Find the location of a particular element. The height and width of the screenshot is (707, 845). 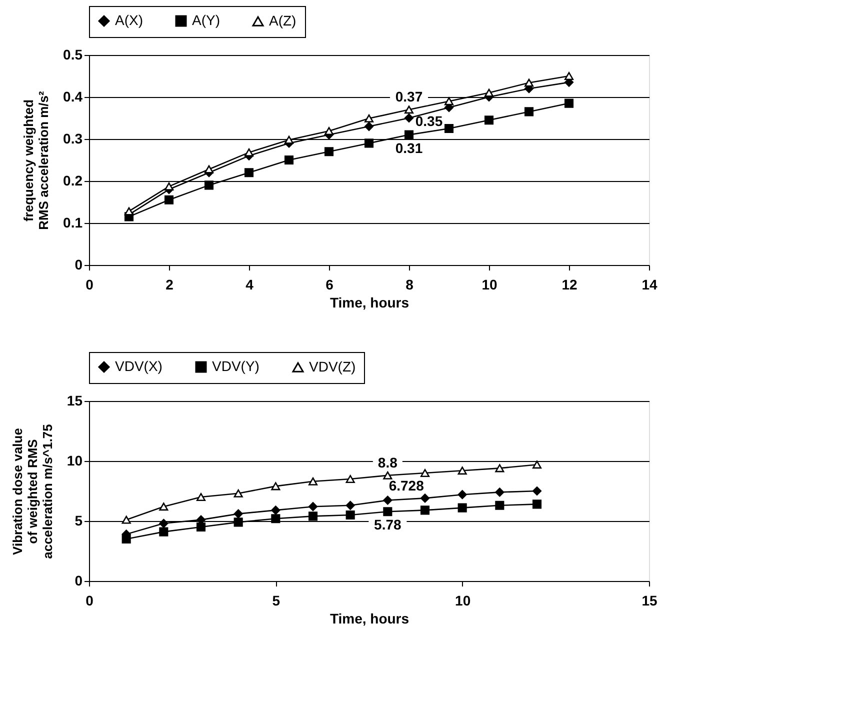

legend-label: A(X) is located at coordinates (129, 20).